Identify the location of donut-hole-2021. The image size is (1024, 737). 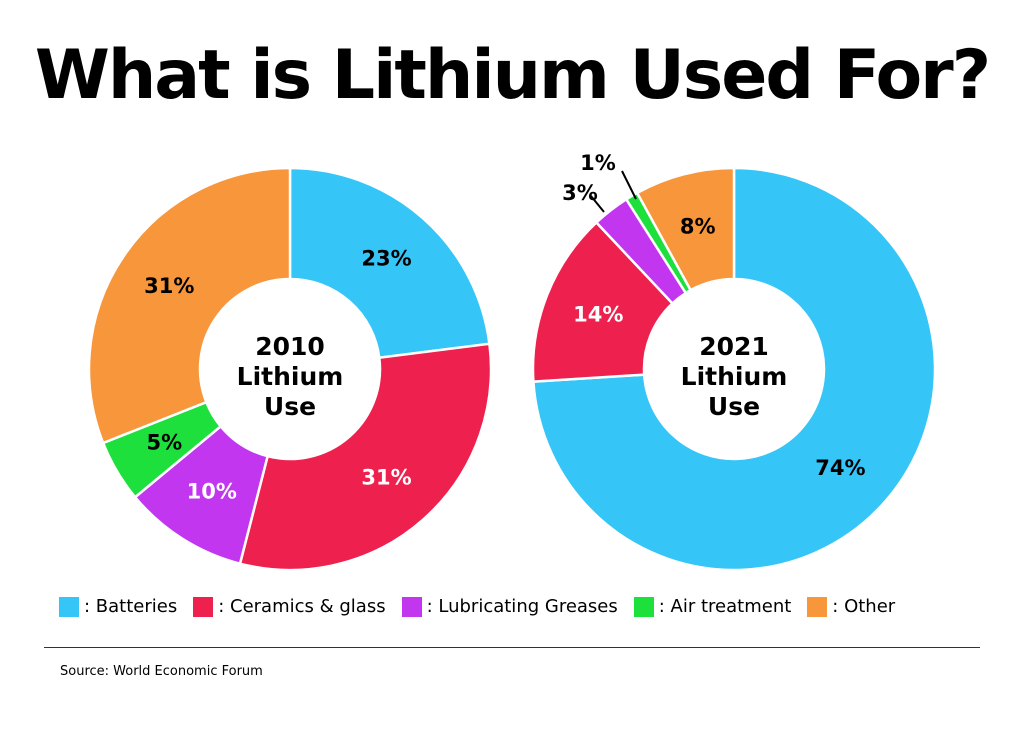
(734, 369).